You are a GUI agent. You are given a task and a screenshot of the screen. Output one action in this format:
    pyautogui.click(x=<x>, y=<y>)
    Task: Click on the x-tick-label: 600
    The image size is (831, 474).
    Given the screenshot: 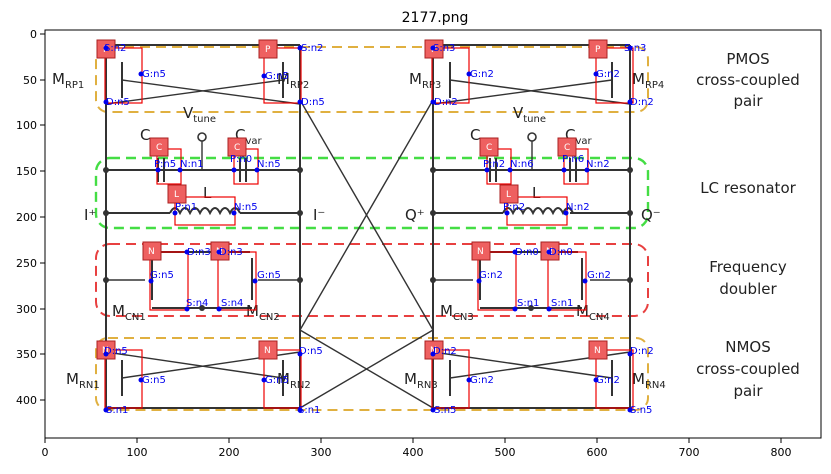 What is the action you would take?
    pyautogui.click(x=597, y=452)
    